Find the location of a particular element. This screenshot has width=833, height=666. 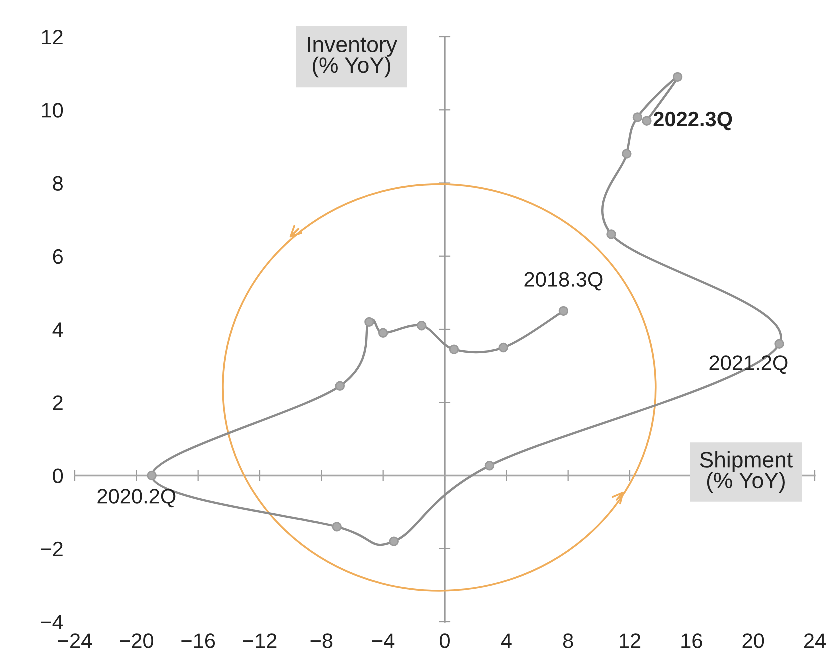

x-tick-label: −8 is located at coordinates (321, 641).